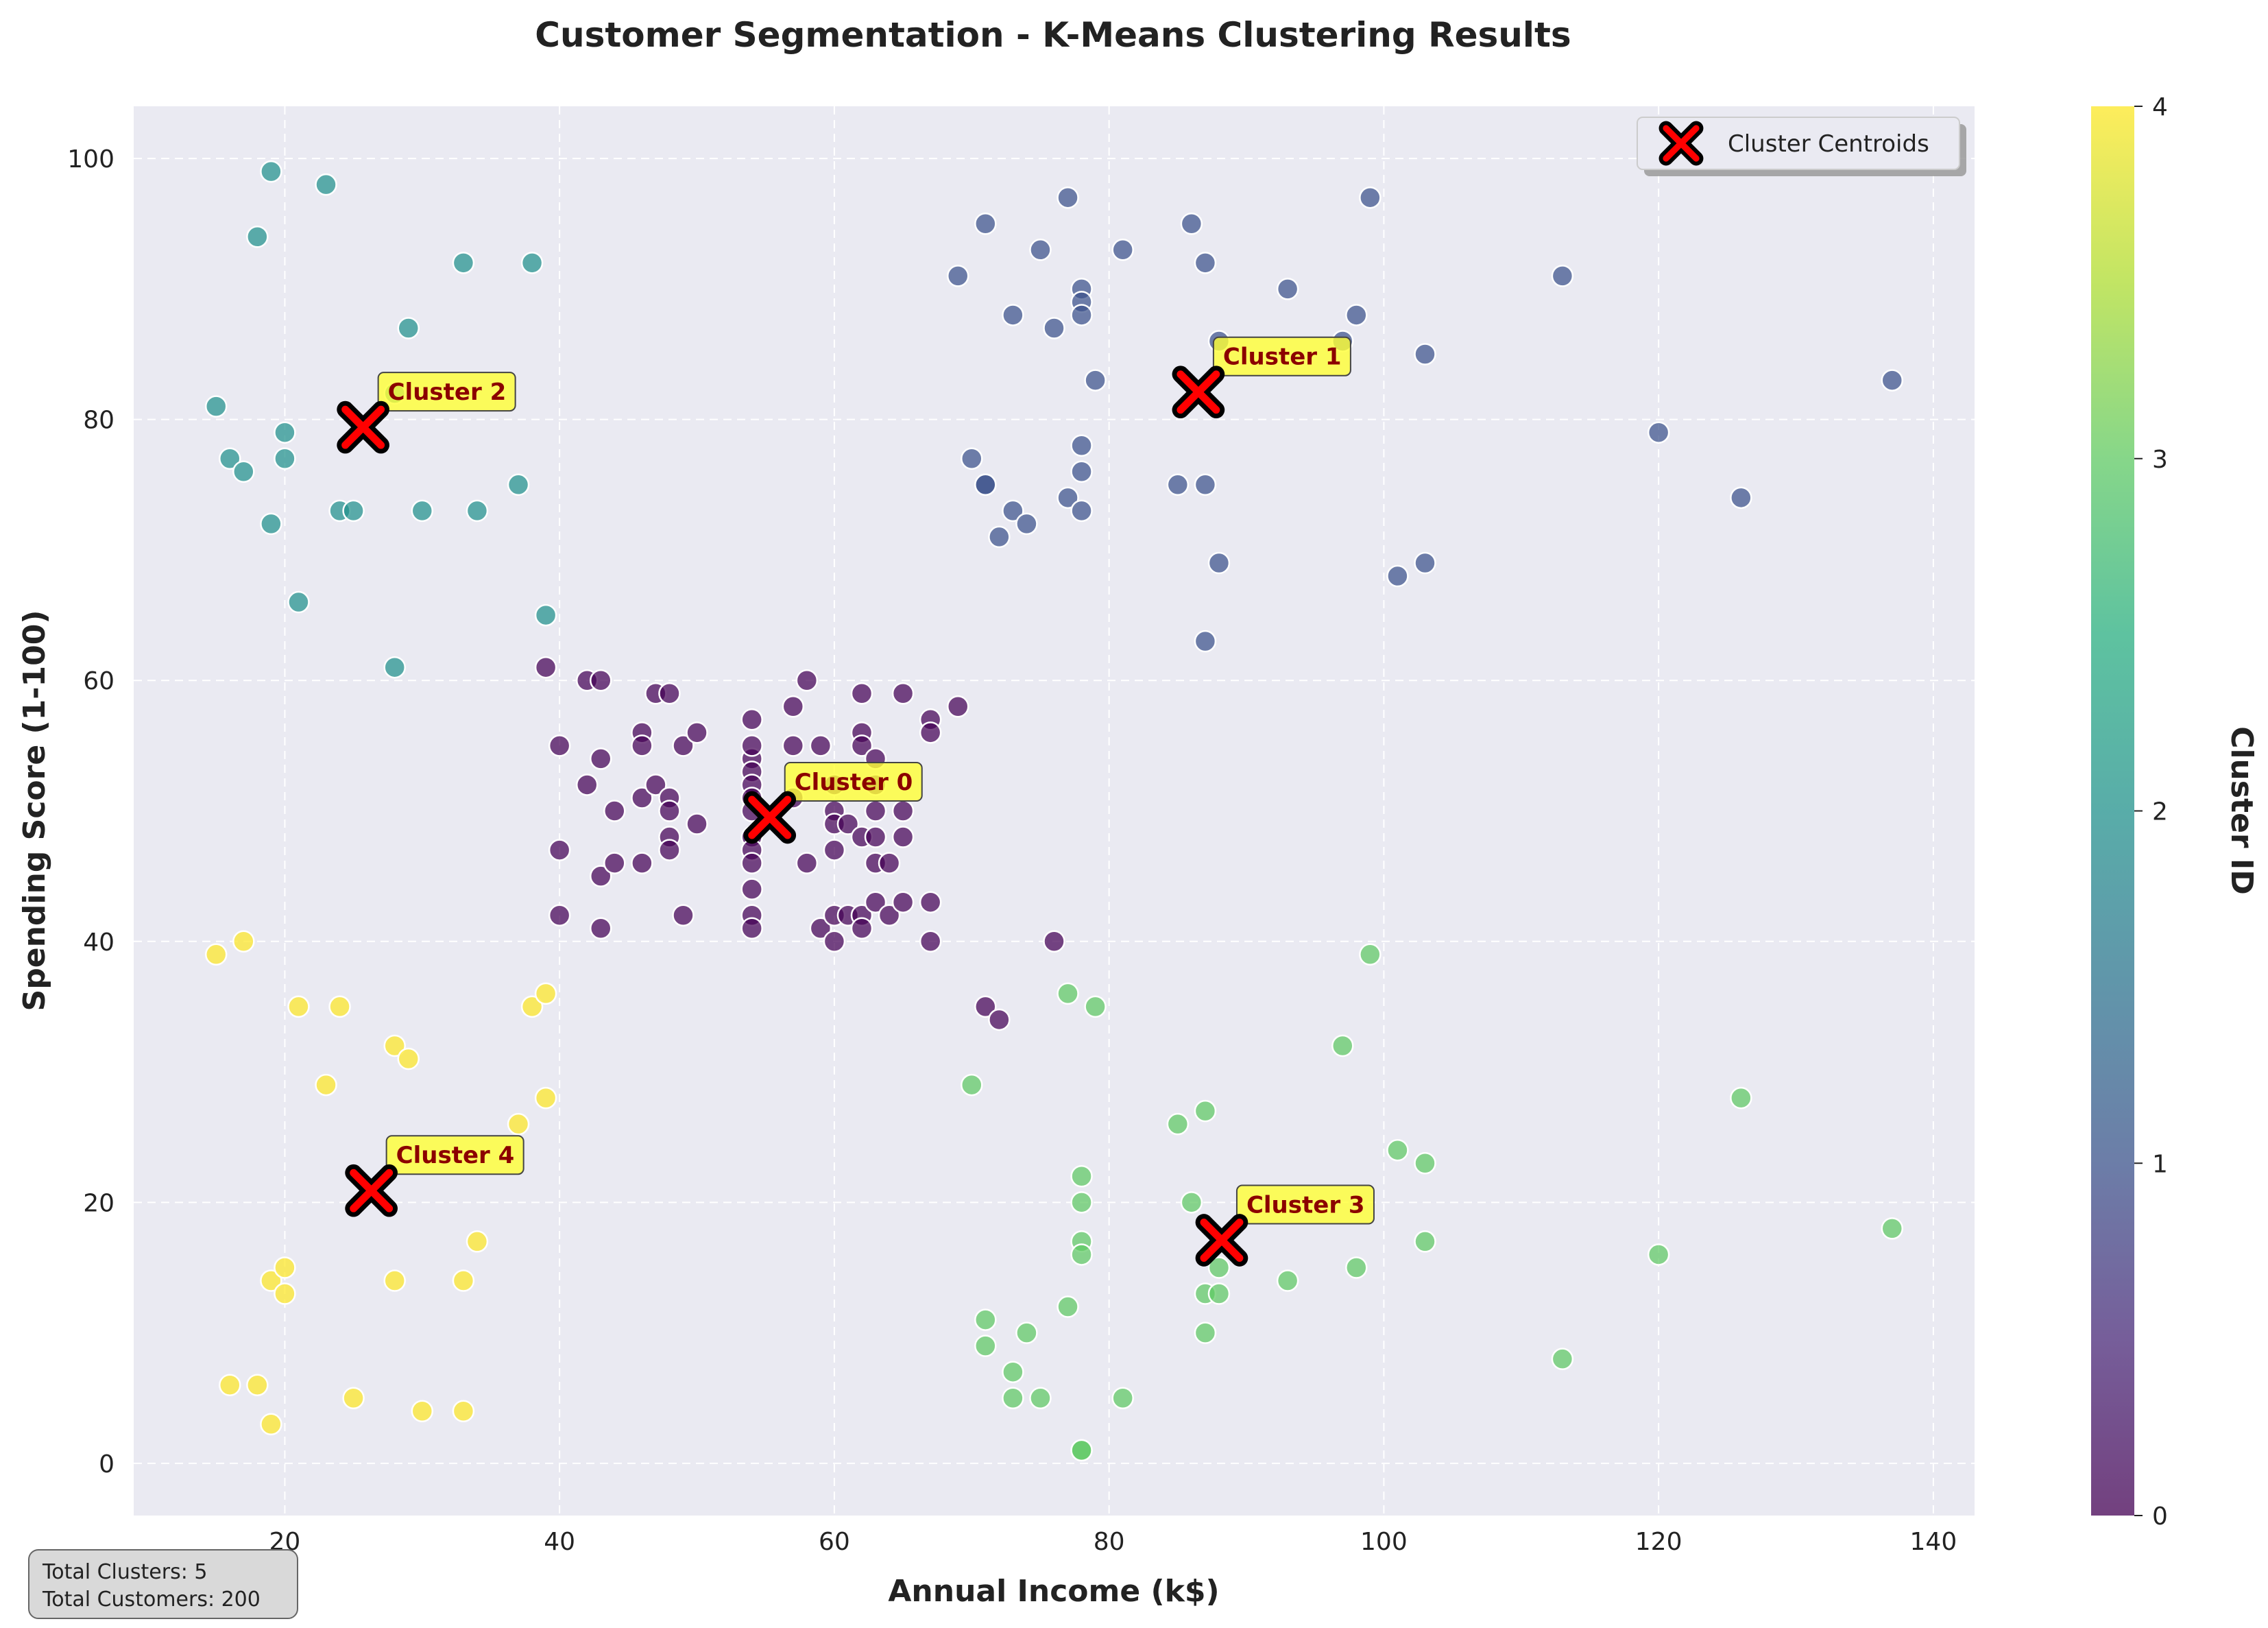 The image size is (2268, 1628). What do you see at coordinates (1934, 1542) in the screenshot?
I see `x-tick-label: 140` at bounding box center [1934, 1542].